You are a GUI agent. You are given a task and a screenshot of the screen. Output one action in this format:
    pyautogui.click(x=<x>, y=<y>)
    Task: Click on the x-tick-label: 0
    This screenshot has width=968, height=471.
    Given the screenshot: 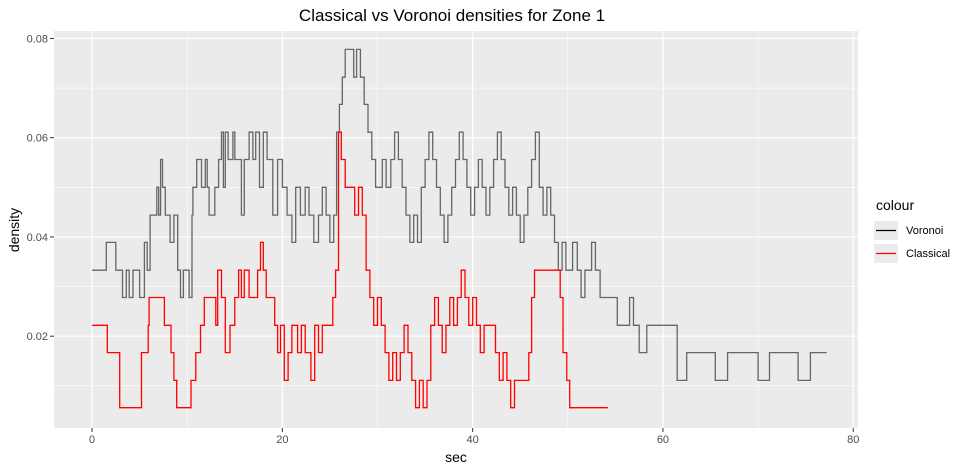 What is the action you would take?
    pyautogui.click(x=92, y=440)
    